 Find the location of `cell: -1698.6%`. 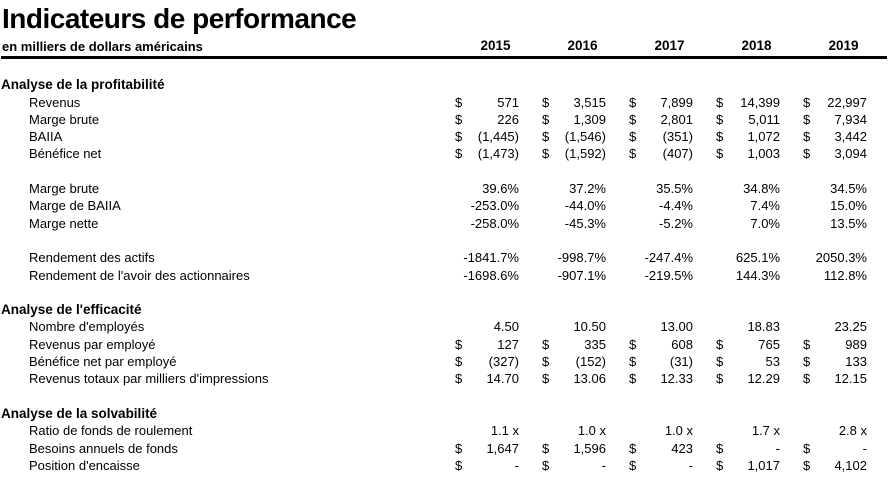

cell: -1698.6% is located at coordinates (495, 275).